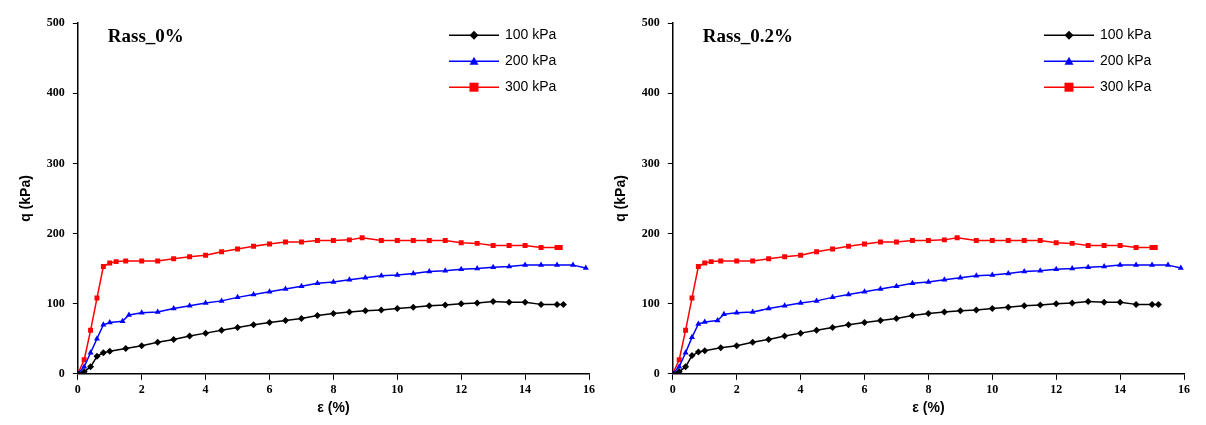 This screenshot has height=425, width=1206. What do you see at coordinates (145, 36) in the screenshot?
I see `chart-title: Rass_0%` at bounding box center [145, 36].